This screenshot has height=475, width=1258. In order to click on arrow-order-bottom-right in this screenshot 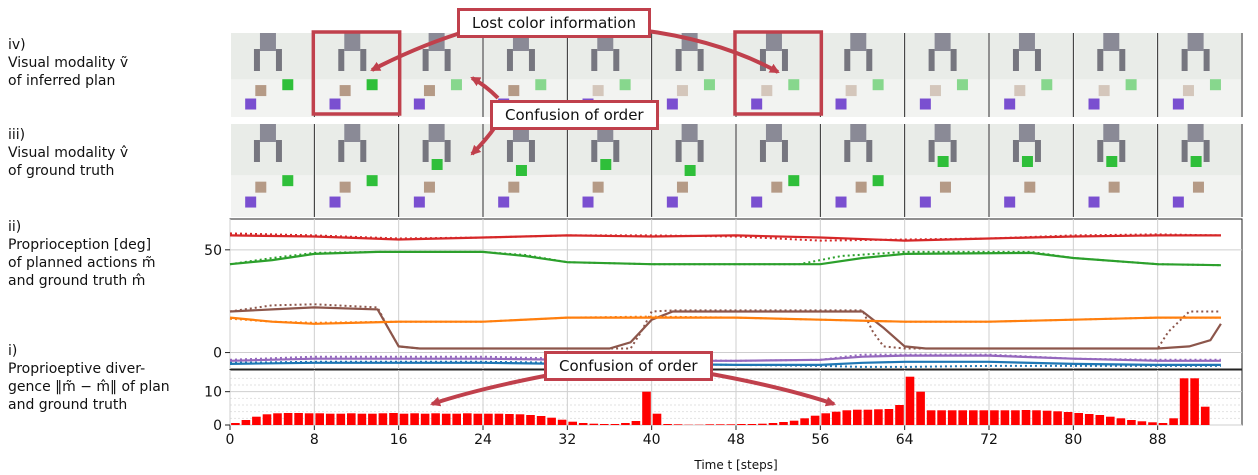, I will do `click(767, 388)`.